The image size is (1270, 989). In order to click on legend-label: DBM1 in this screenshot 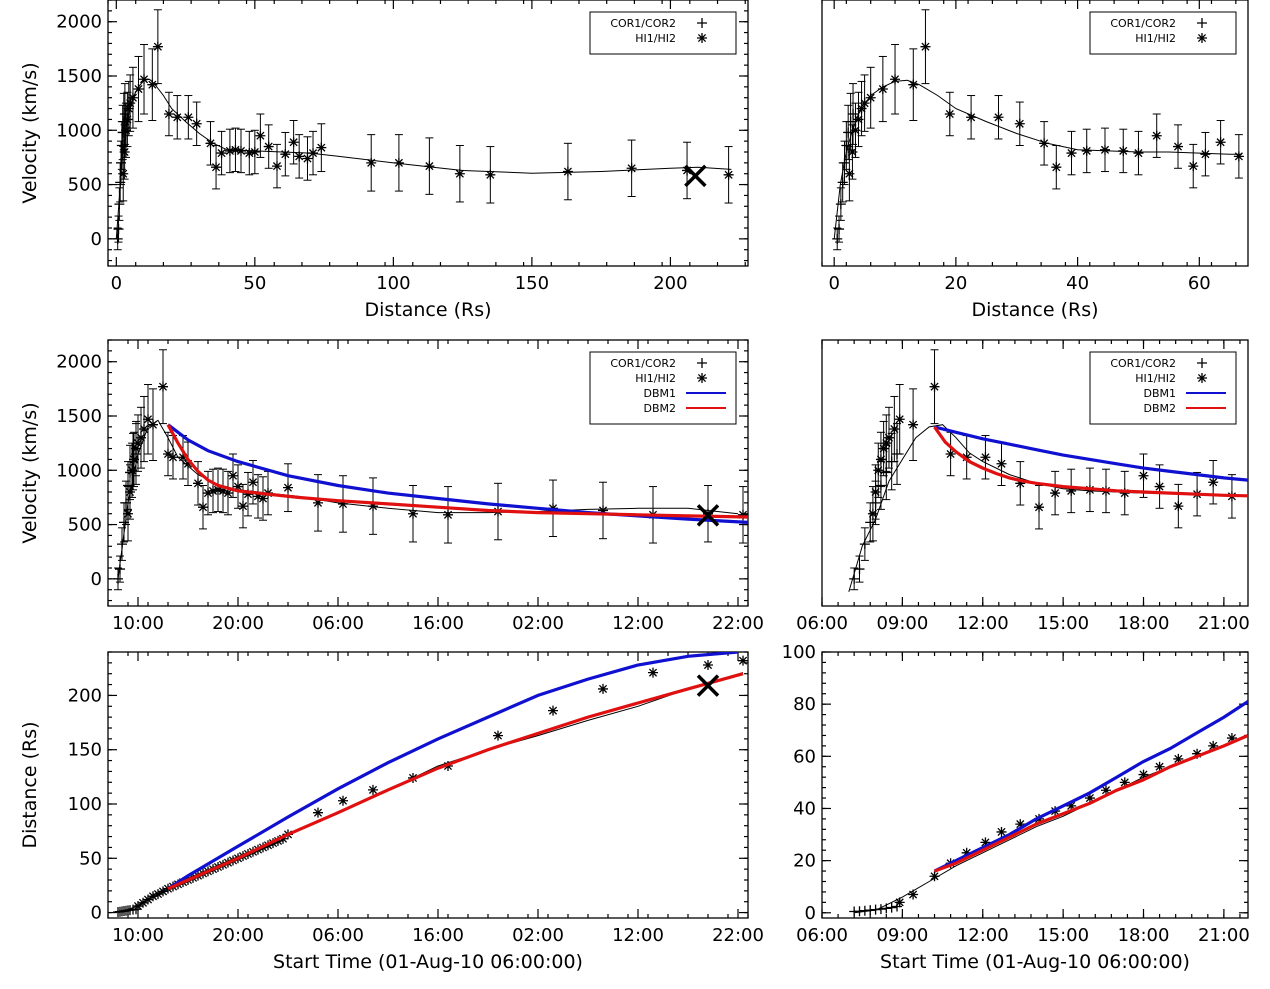, I will do `click(1159, 393)`.